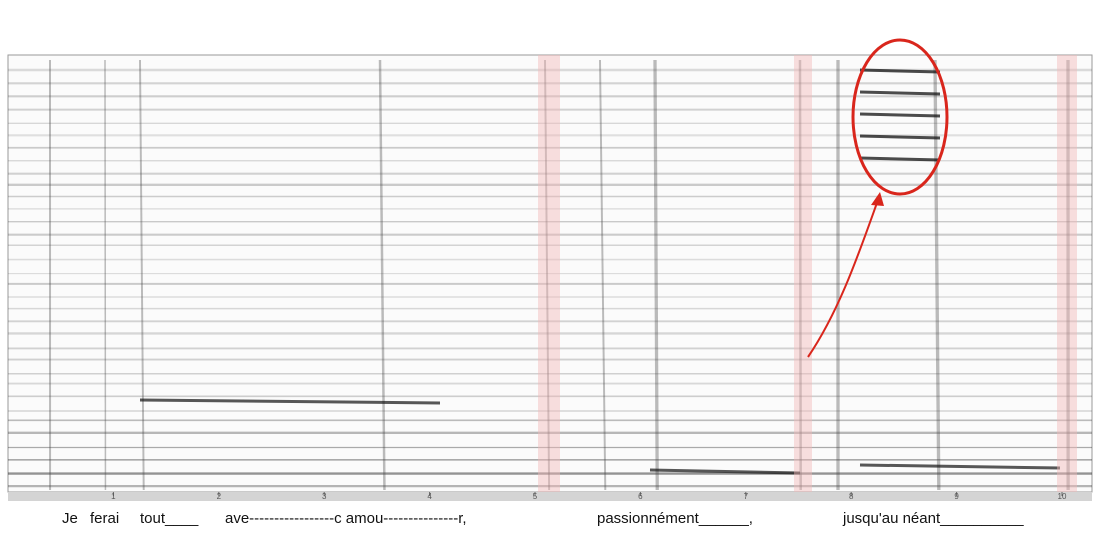 This screenshot has height=537, width=1111. Describe the element at coordinates (219, 496) in the screenshot. I see `tick-label: 2` at that location.